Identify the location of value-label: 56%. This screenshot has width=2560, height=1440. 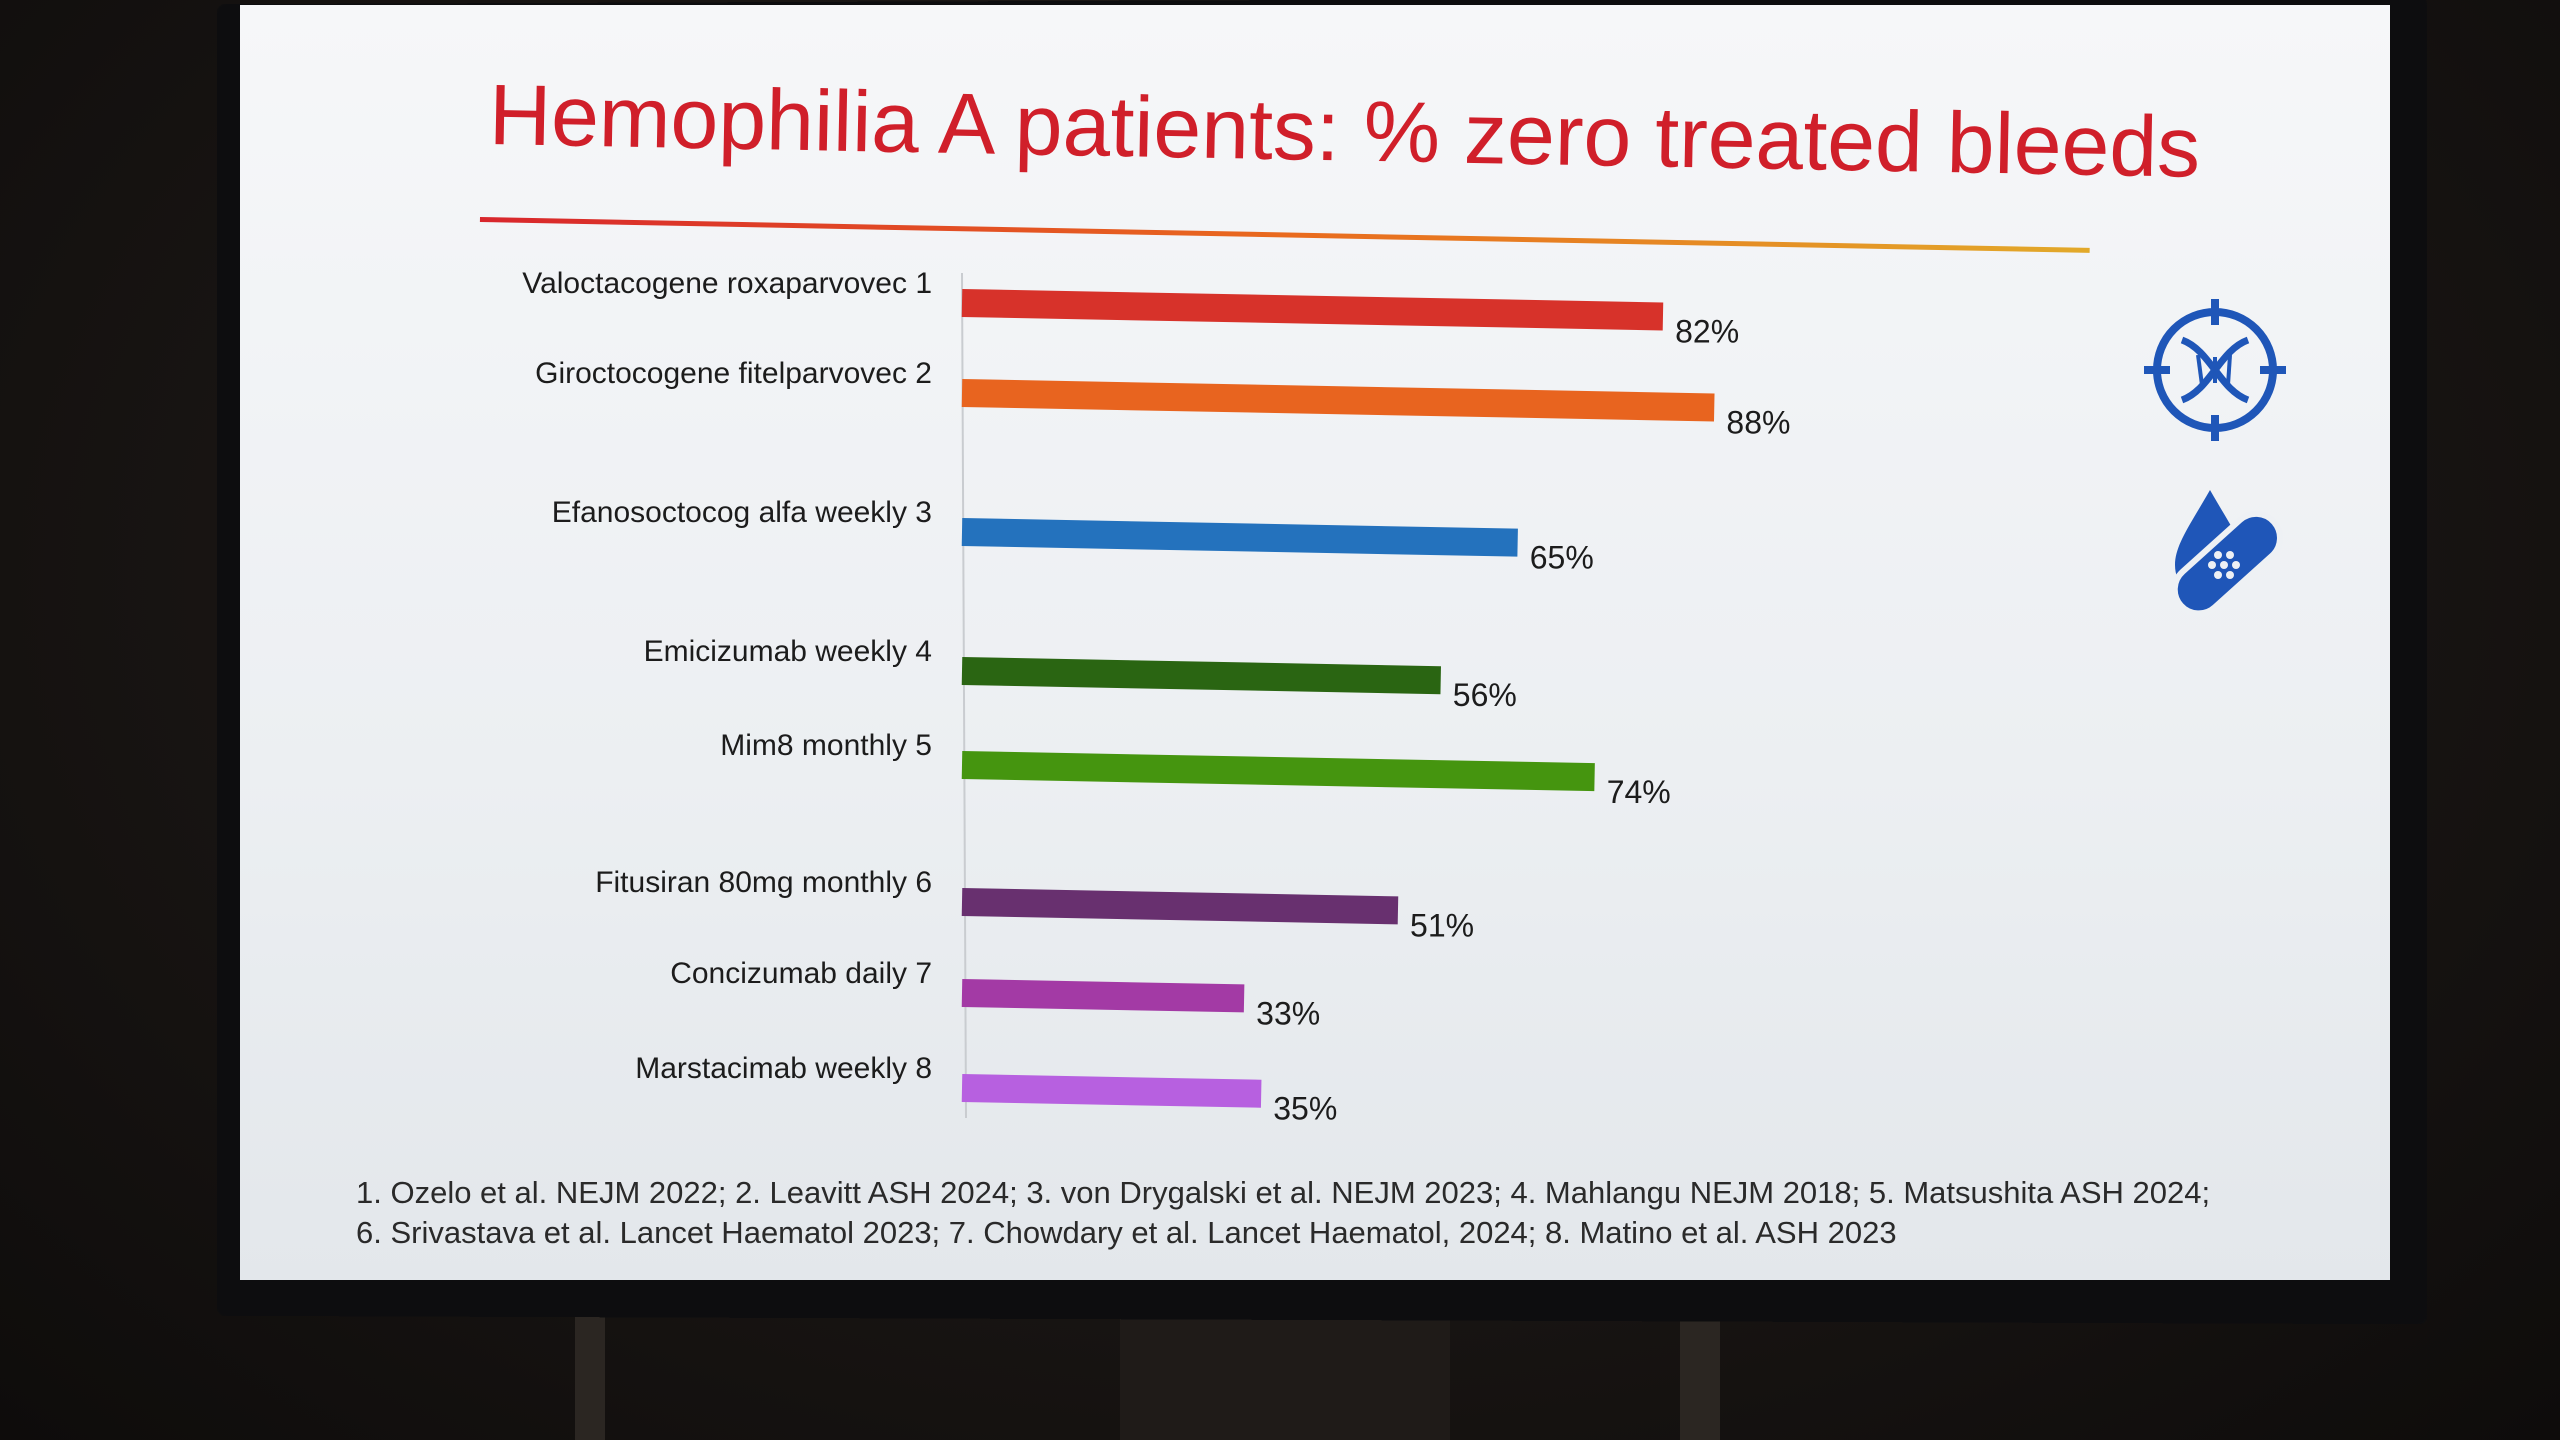
(1485, 695).